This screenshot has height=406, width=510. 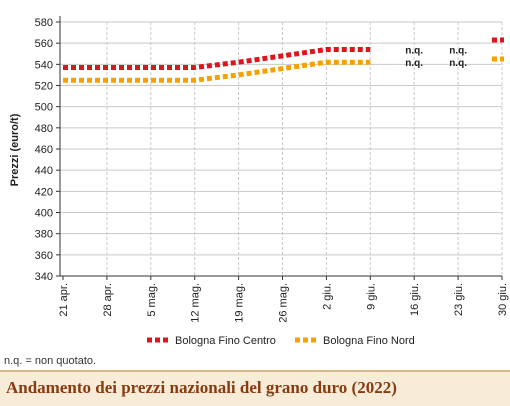 I want to click on y-tick-label: 520, so click(x=44, y=87).